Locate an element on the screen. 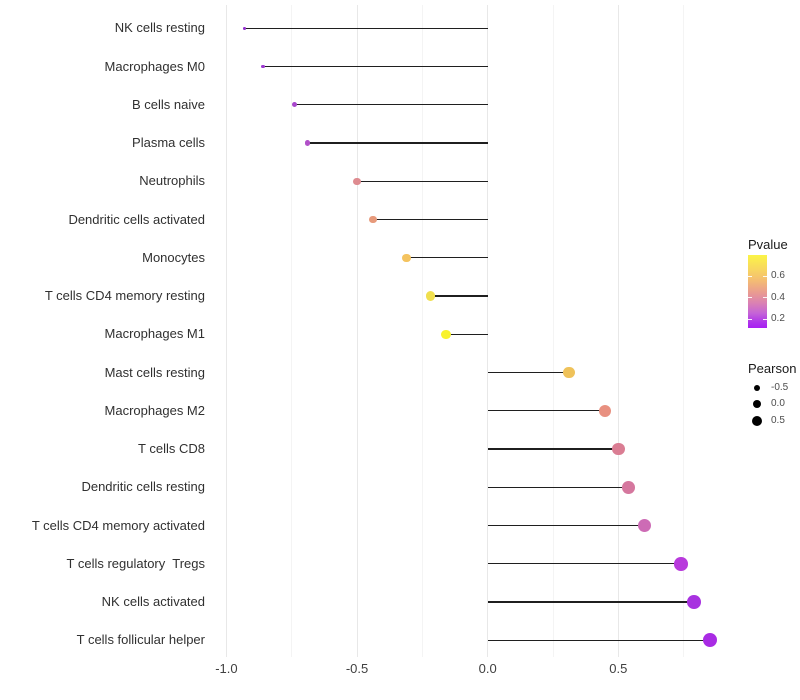 The height and width of the screenshot is (700, 800). category-label: B cells naive is located at coordinates (168, 104).